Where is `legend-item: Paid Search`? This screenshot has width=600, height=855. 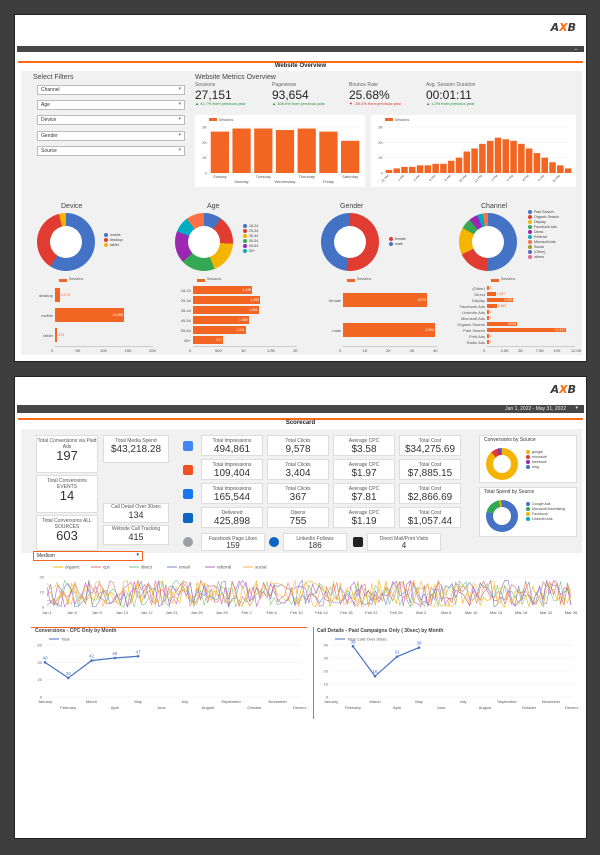 legend-item: Paid Search is located at coordinates (543, 212).